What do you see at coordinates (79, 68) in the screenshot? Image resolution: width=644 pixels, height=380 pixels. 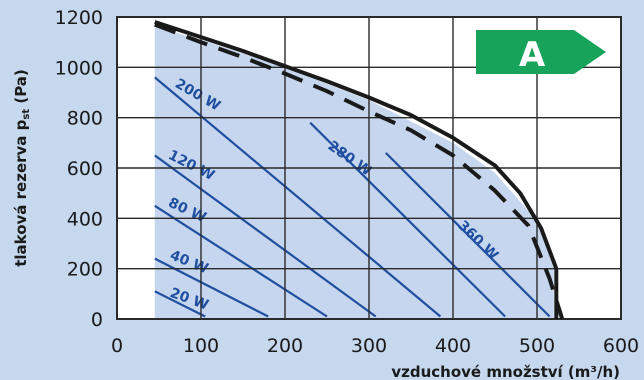 I see `y-tick-label: 1000` at bounding box center [79, 68].